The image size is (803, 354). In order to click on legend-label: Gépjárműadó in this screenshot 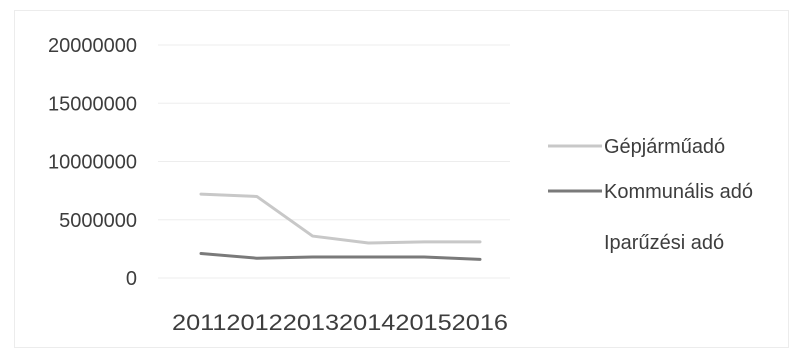, I will do `click(664, 147)`.